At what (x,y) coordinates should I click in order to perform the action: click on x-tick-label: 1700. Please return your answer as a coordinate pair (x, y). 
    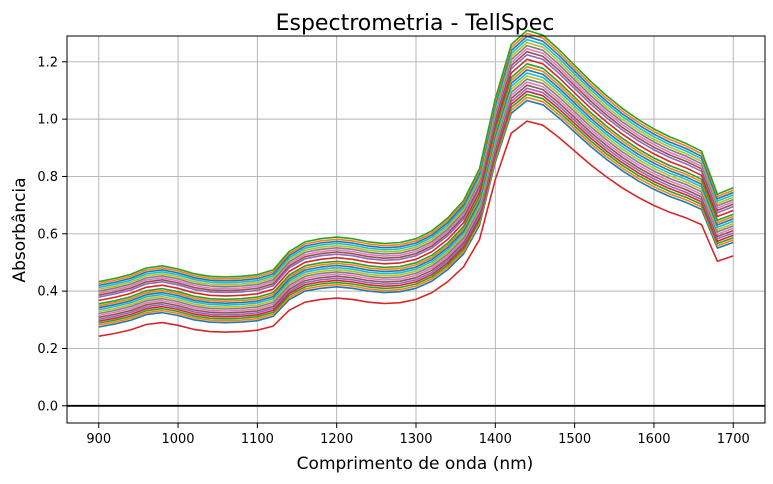
    Looking at the image, I should click on (733, 439).